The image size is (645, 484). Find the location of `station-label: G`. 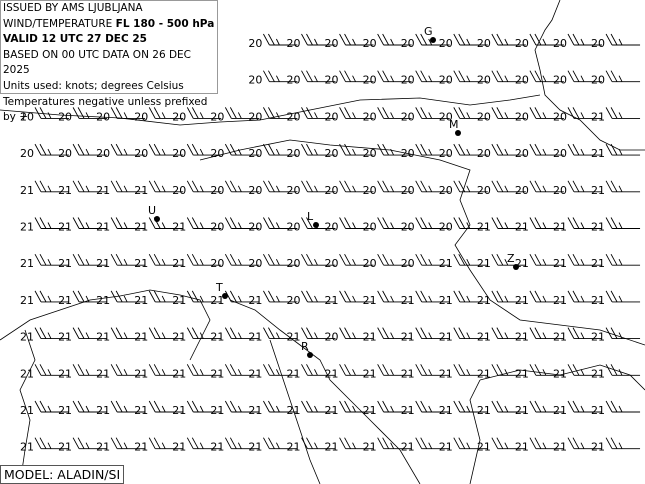

station-label: G is located at coordinates (428, 31).